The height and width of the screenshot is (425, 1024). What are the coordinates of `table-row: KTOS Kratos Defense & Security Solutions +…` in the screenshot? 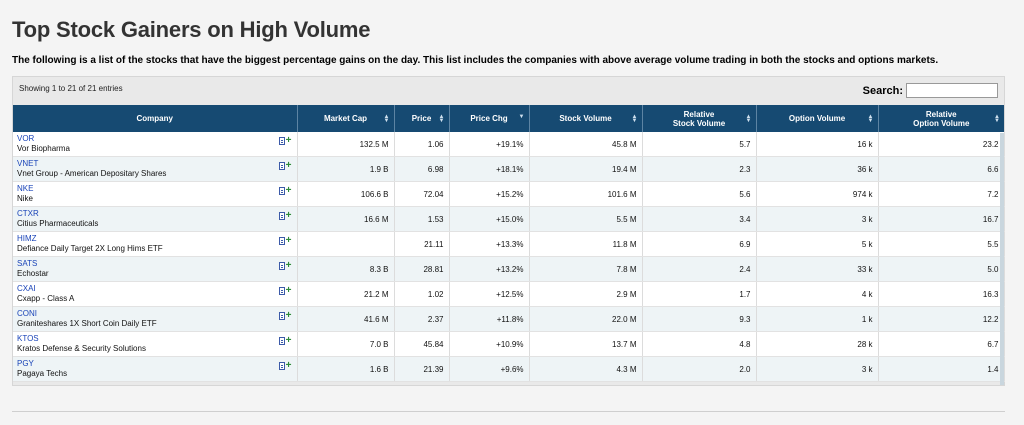 It's located at (509, 344).